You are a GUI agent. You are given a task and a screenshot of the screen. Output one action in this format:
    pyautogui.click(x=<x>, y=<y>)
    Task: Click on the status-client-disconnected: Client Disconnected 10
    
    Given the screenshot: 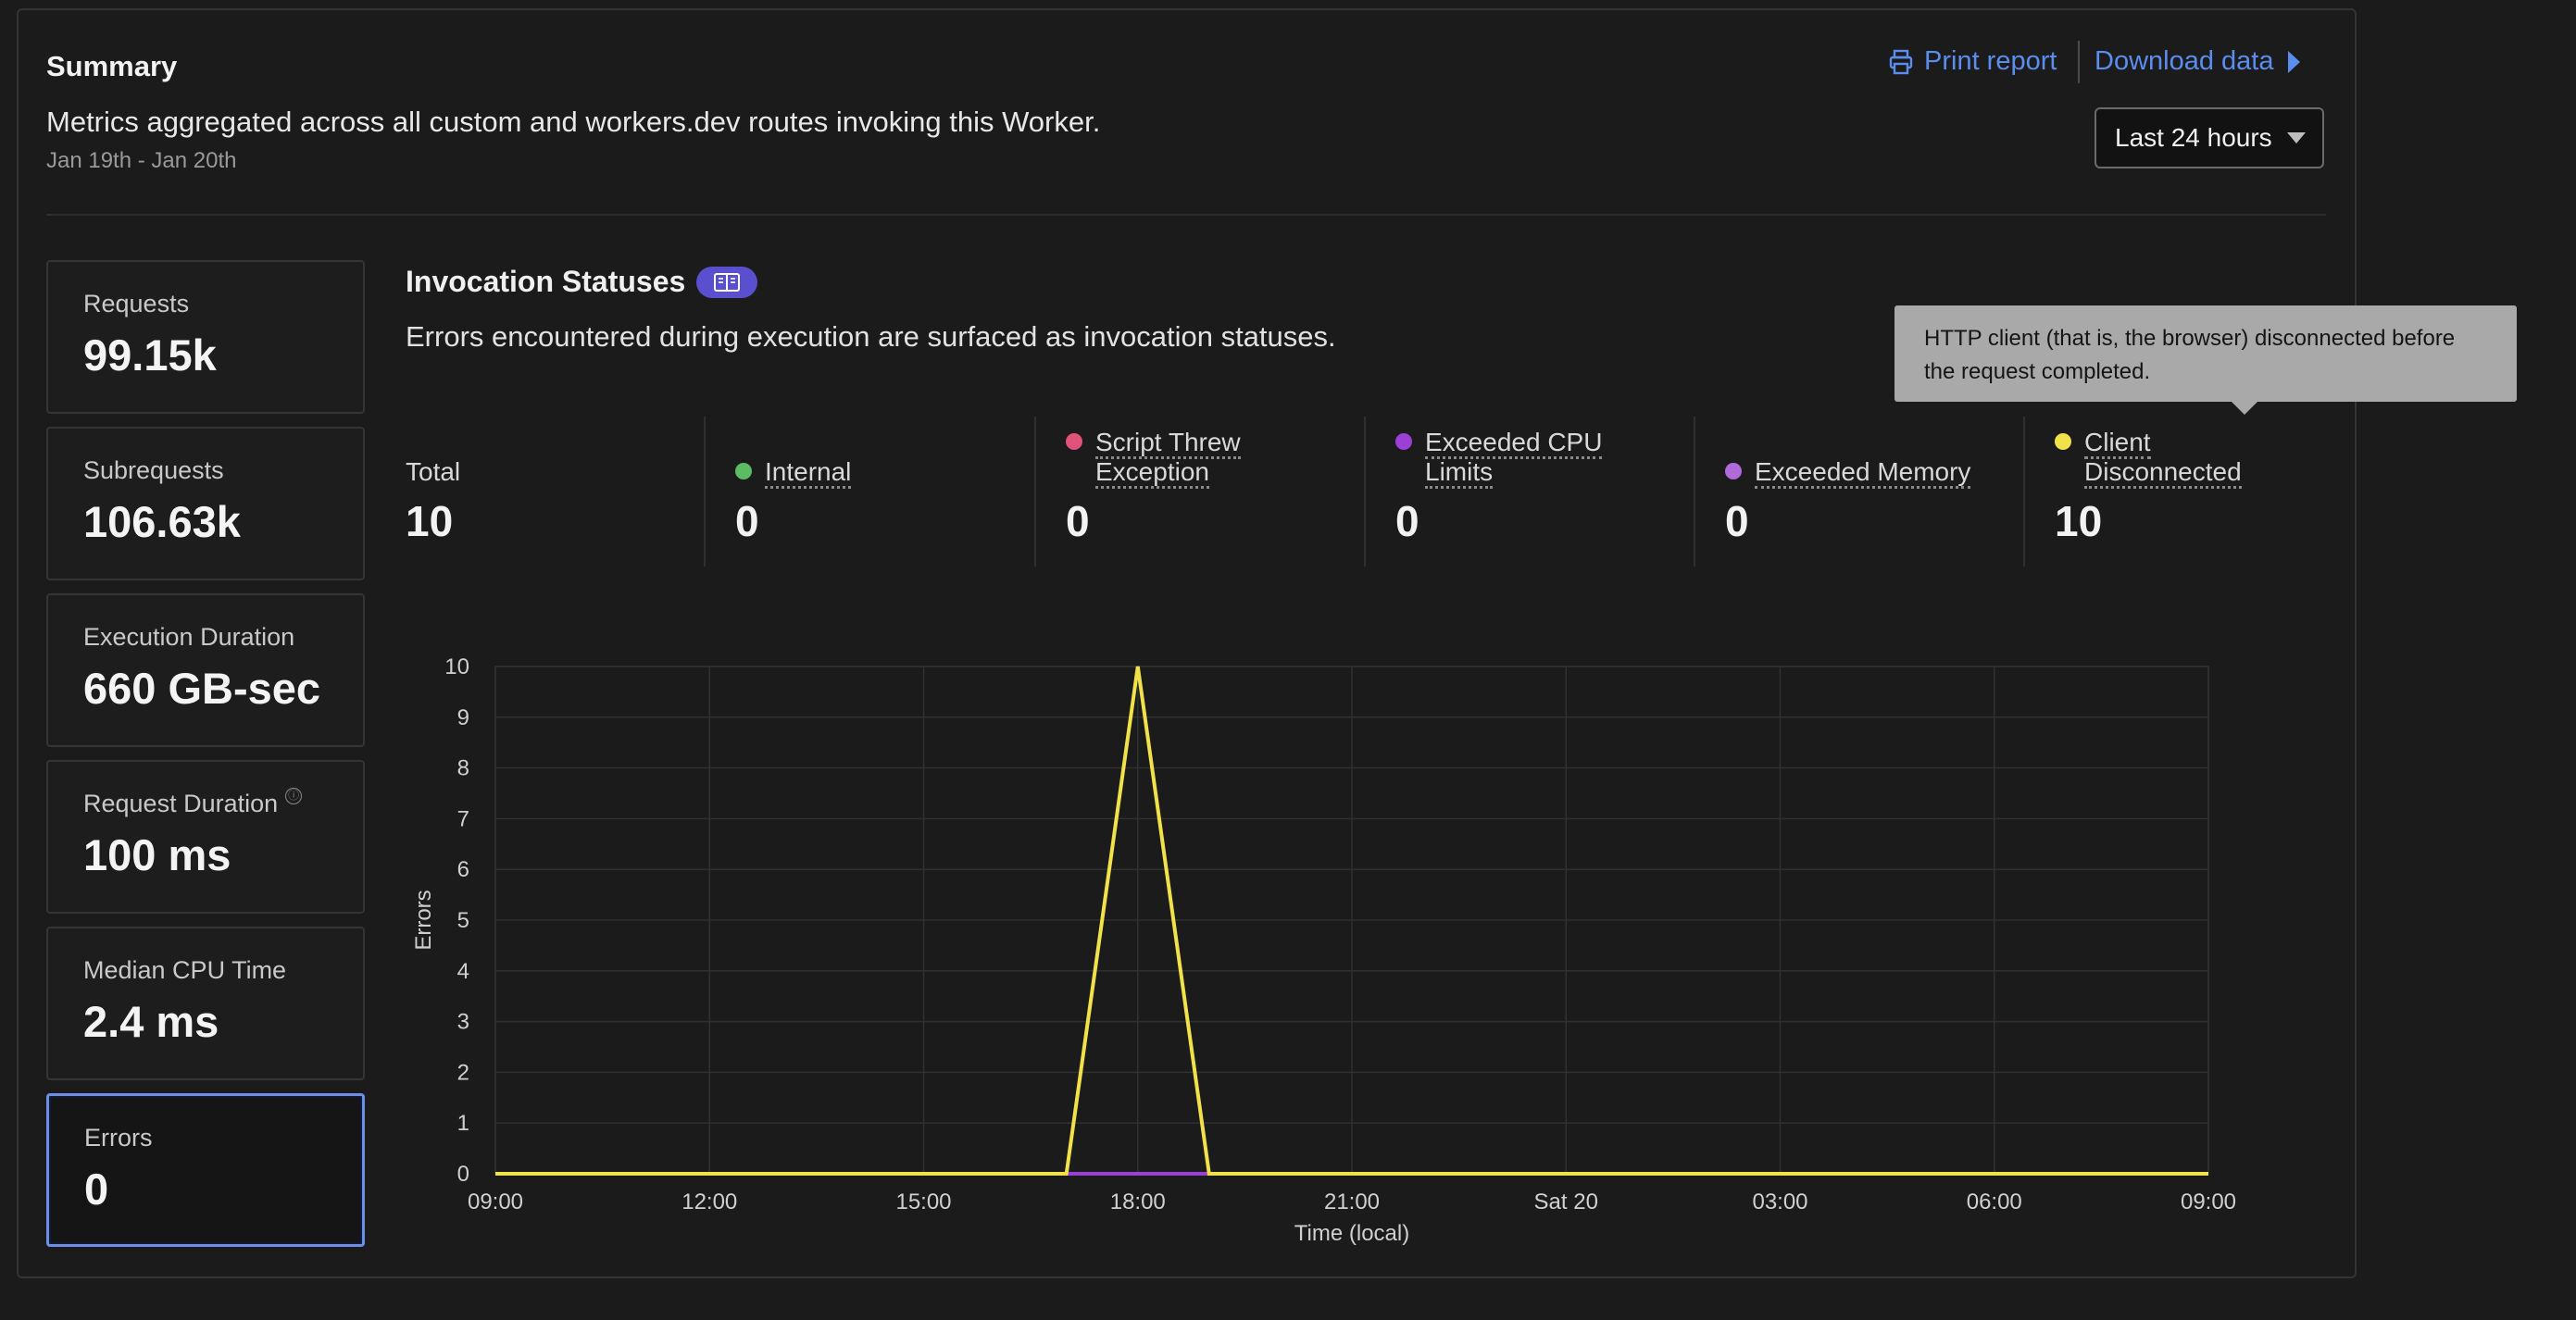 What is the action you would take?
    pyautogui.click(x=2203, y=492)
    